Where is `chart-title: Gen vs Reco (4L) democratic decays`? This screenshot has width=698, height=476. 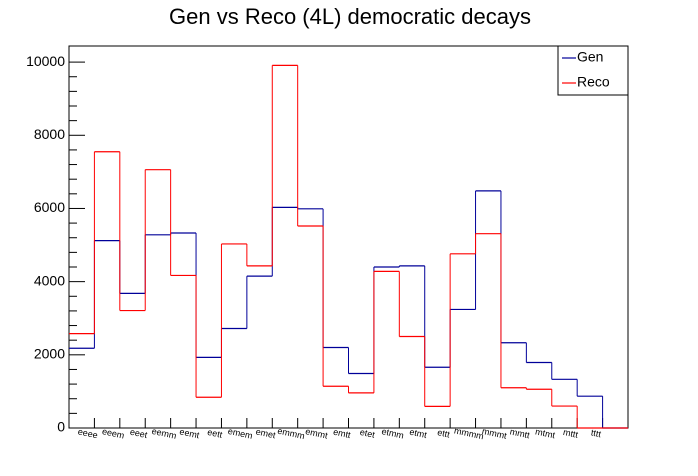
chart-title: Gen vs Reco (4L) democratic decays is located at coordinates (350, 16).